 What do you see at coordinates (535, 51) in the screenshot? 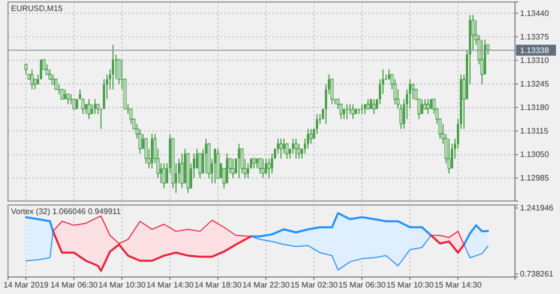
I see `ref-line-label: 1.13338` at bounding box center [535, 51].